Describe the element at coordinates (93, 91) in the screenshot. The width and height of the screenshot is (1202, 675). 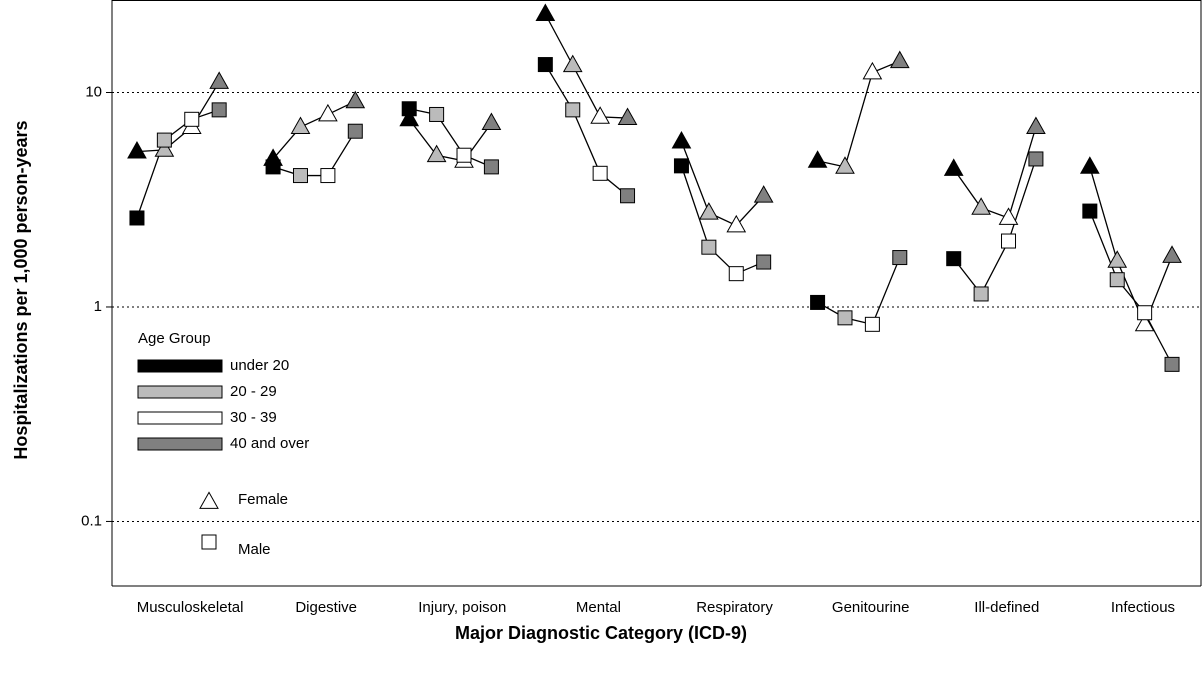
I see `y-tick-label: 10` at that location.